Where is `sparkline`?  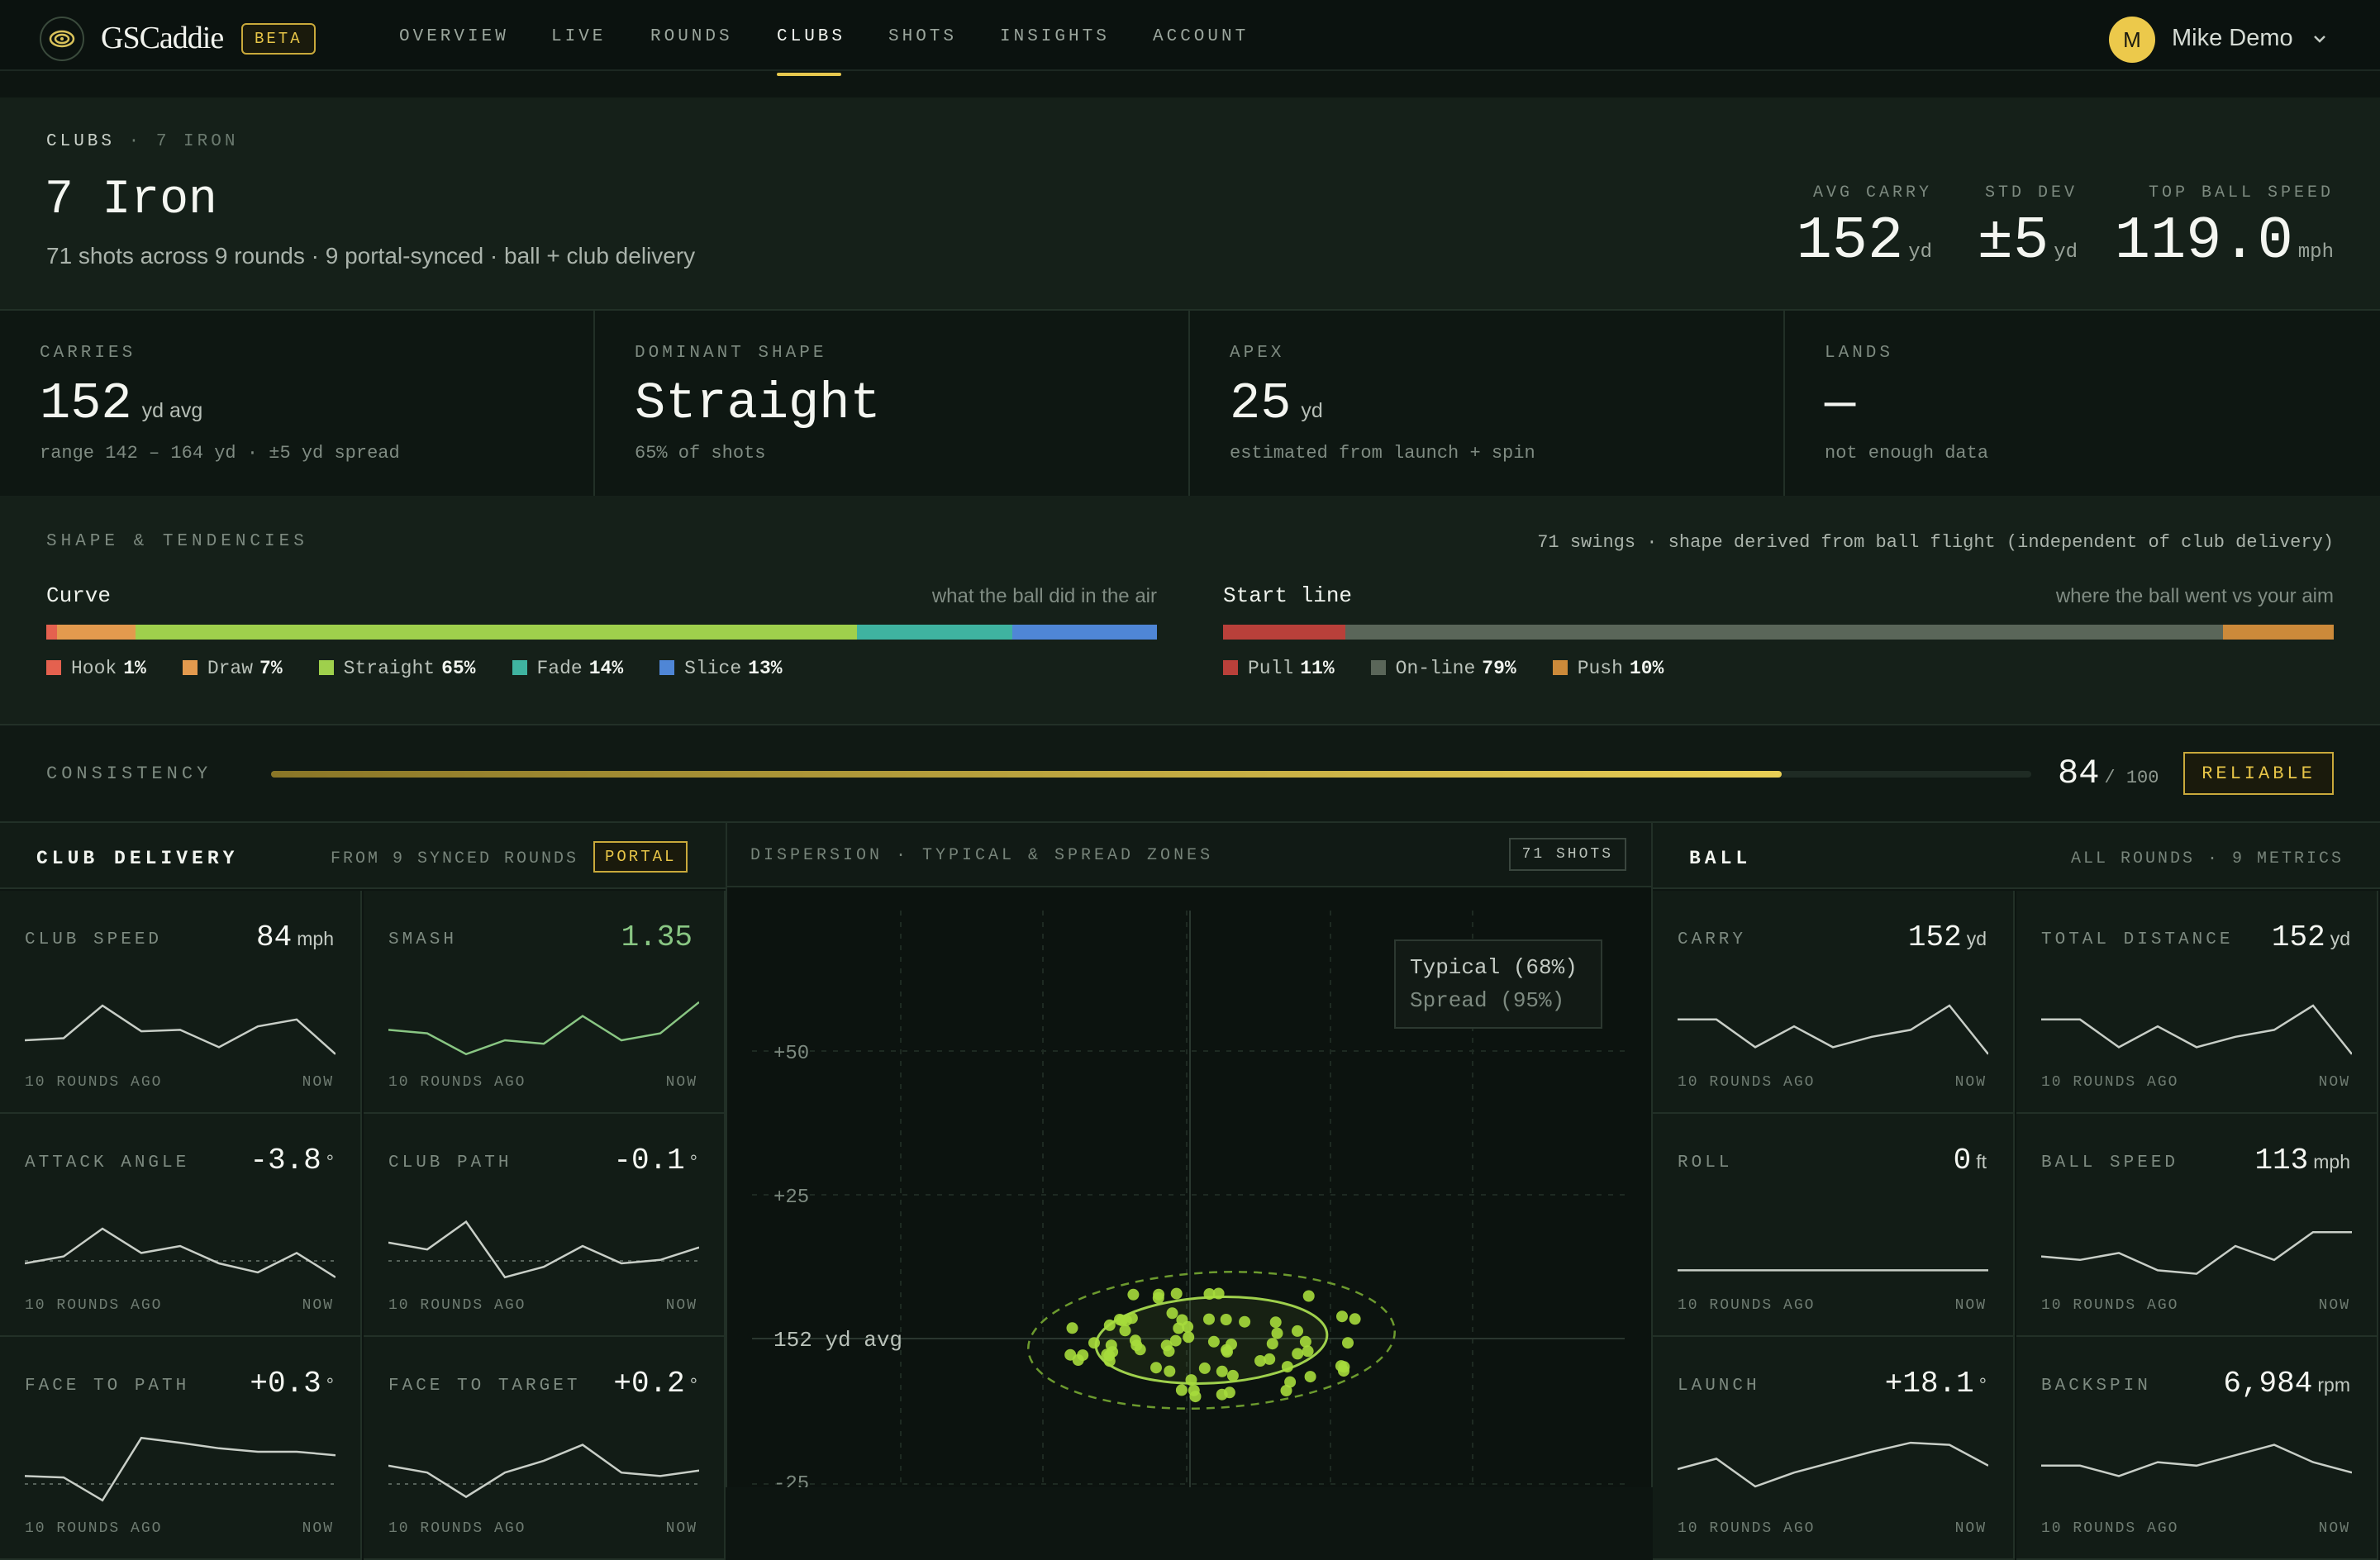
sparkline is located at coordinates (543, 1249).